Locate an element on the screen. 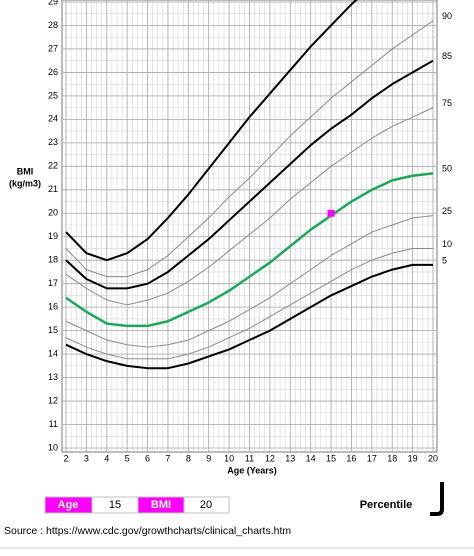  age-label: Age is located at coordinates (68, 505).